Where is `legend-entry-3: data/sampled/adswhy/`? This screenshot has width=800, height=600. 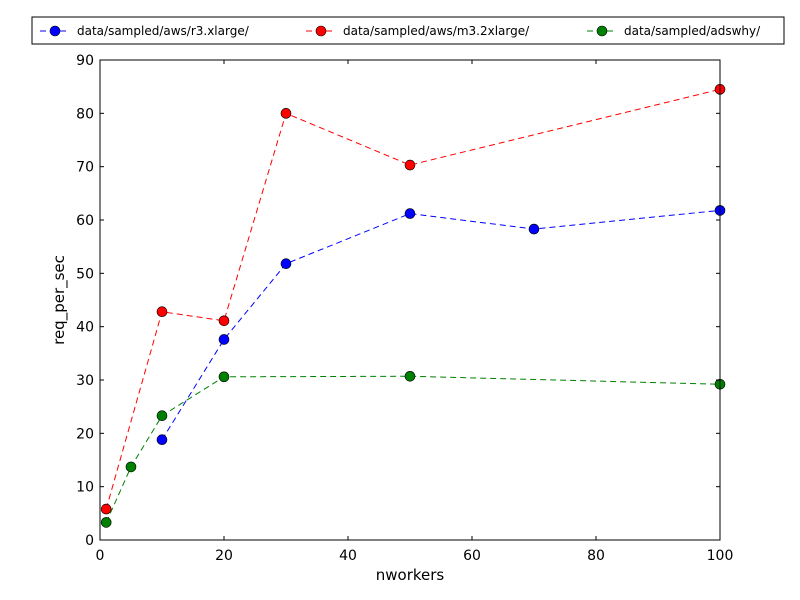 legend-entry-3: data/sampled/adswhy/ is located at coordinates (674, 31).